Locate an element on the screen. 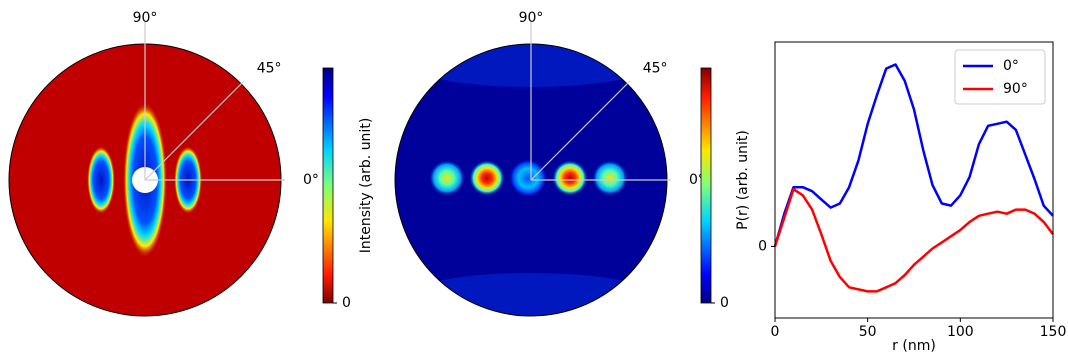 The height and width of the screenshot is (356, 1068). x-tick-label: 50 is located at coordinates (868, 332).